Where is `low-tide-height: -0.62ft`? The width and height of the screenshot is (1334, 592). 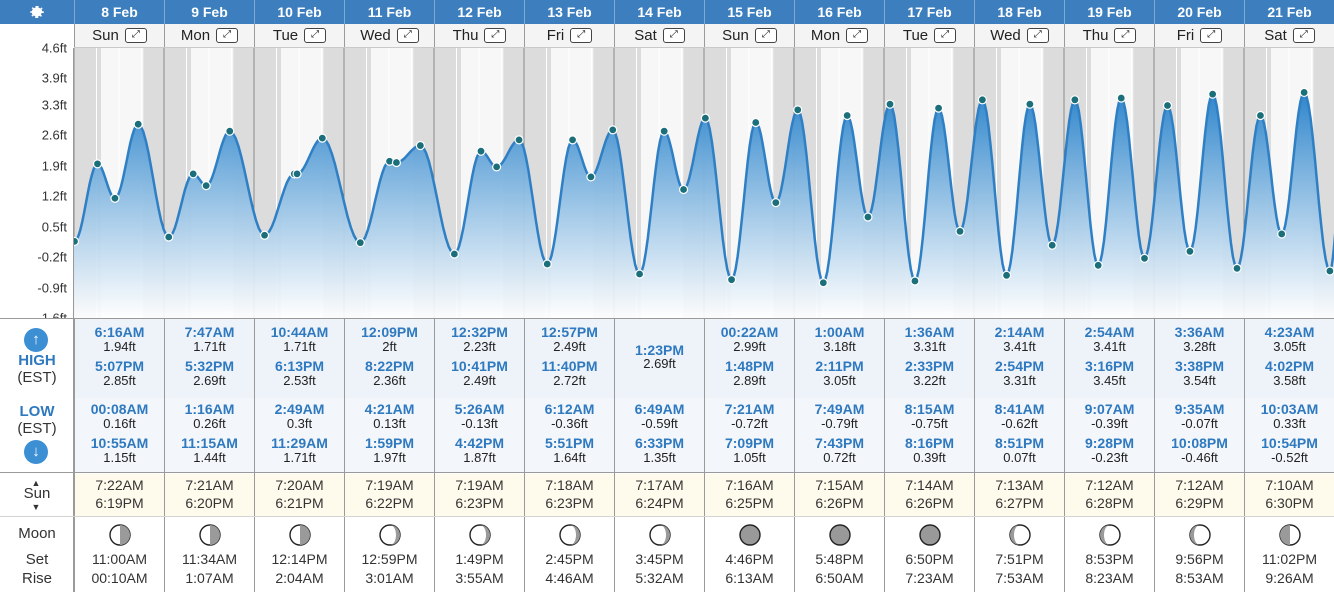
low-tide-height: -0.62ft is located at coordinates (1019, 423).